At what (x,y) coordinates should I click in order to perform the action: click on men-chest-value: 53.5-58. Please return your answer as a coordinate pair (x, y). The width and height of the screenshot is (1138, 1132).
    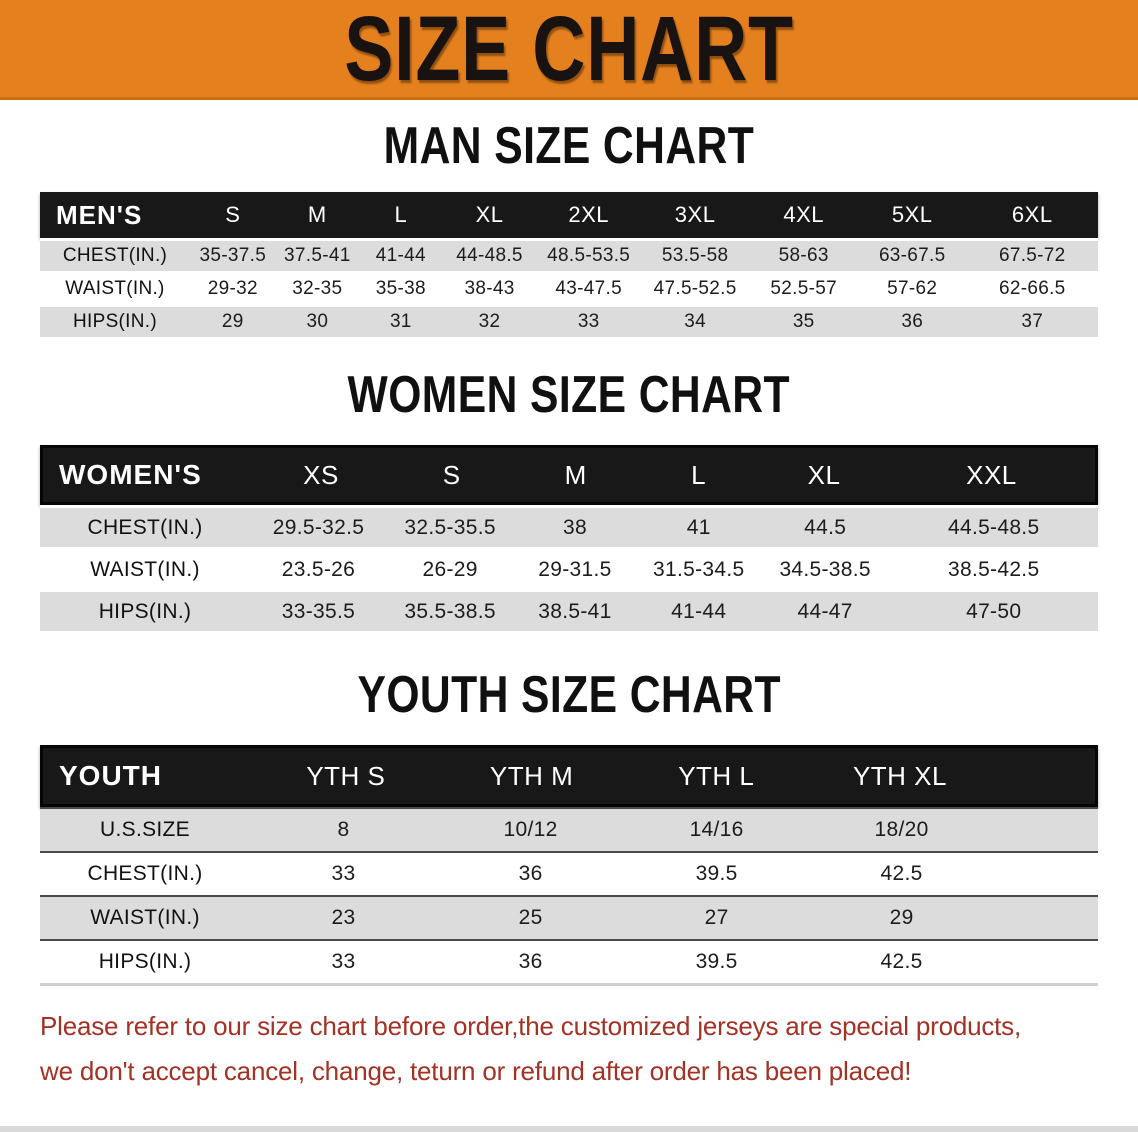
    Looking at the image, I should click on (695, 255).